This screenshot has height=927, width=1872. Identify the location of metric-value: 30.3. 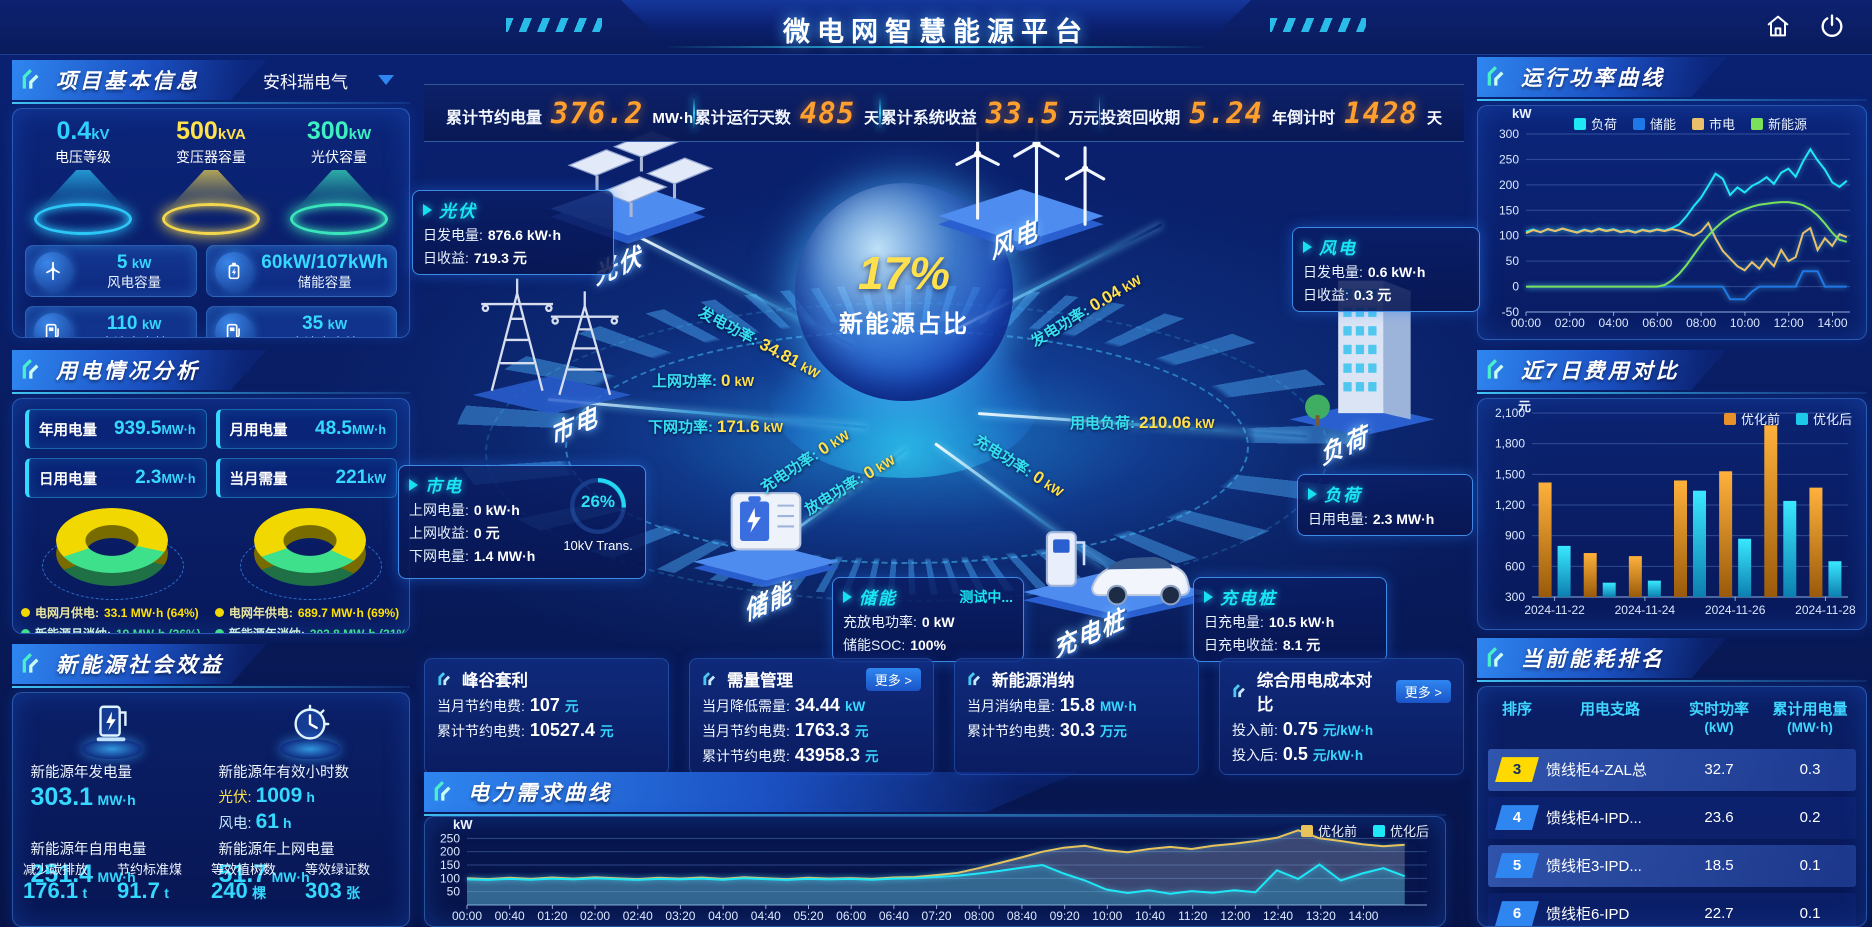
(1077, 730).